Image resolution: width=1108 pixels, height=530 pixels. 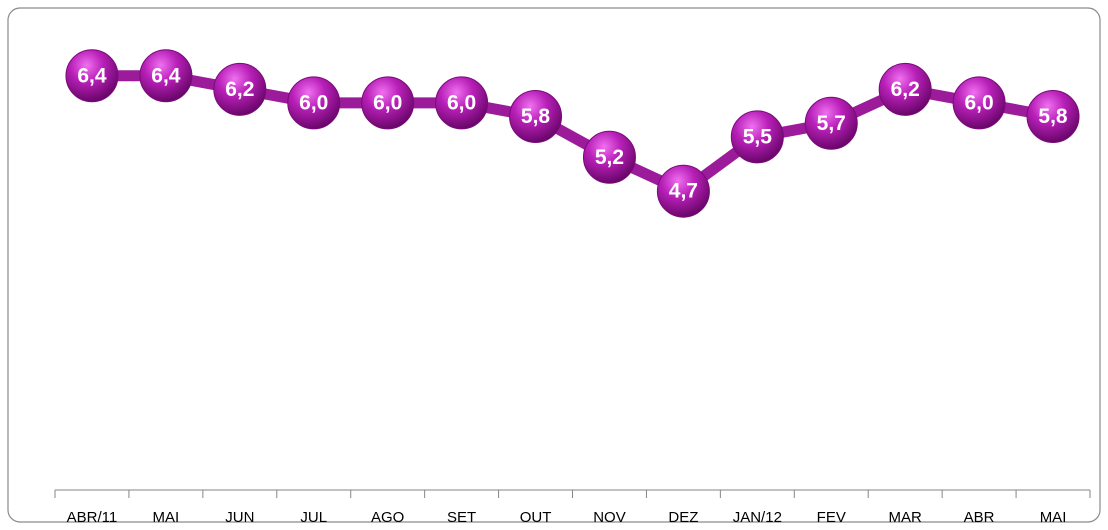 I want to click on x-tick-label: ABR, so click(x=979, y=517).